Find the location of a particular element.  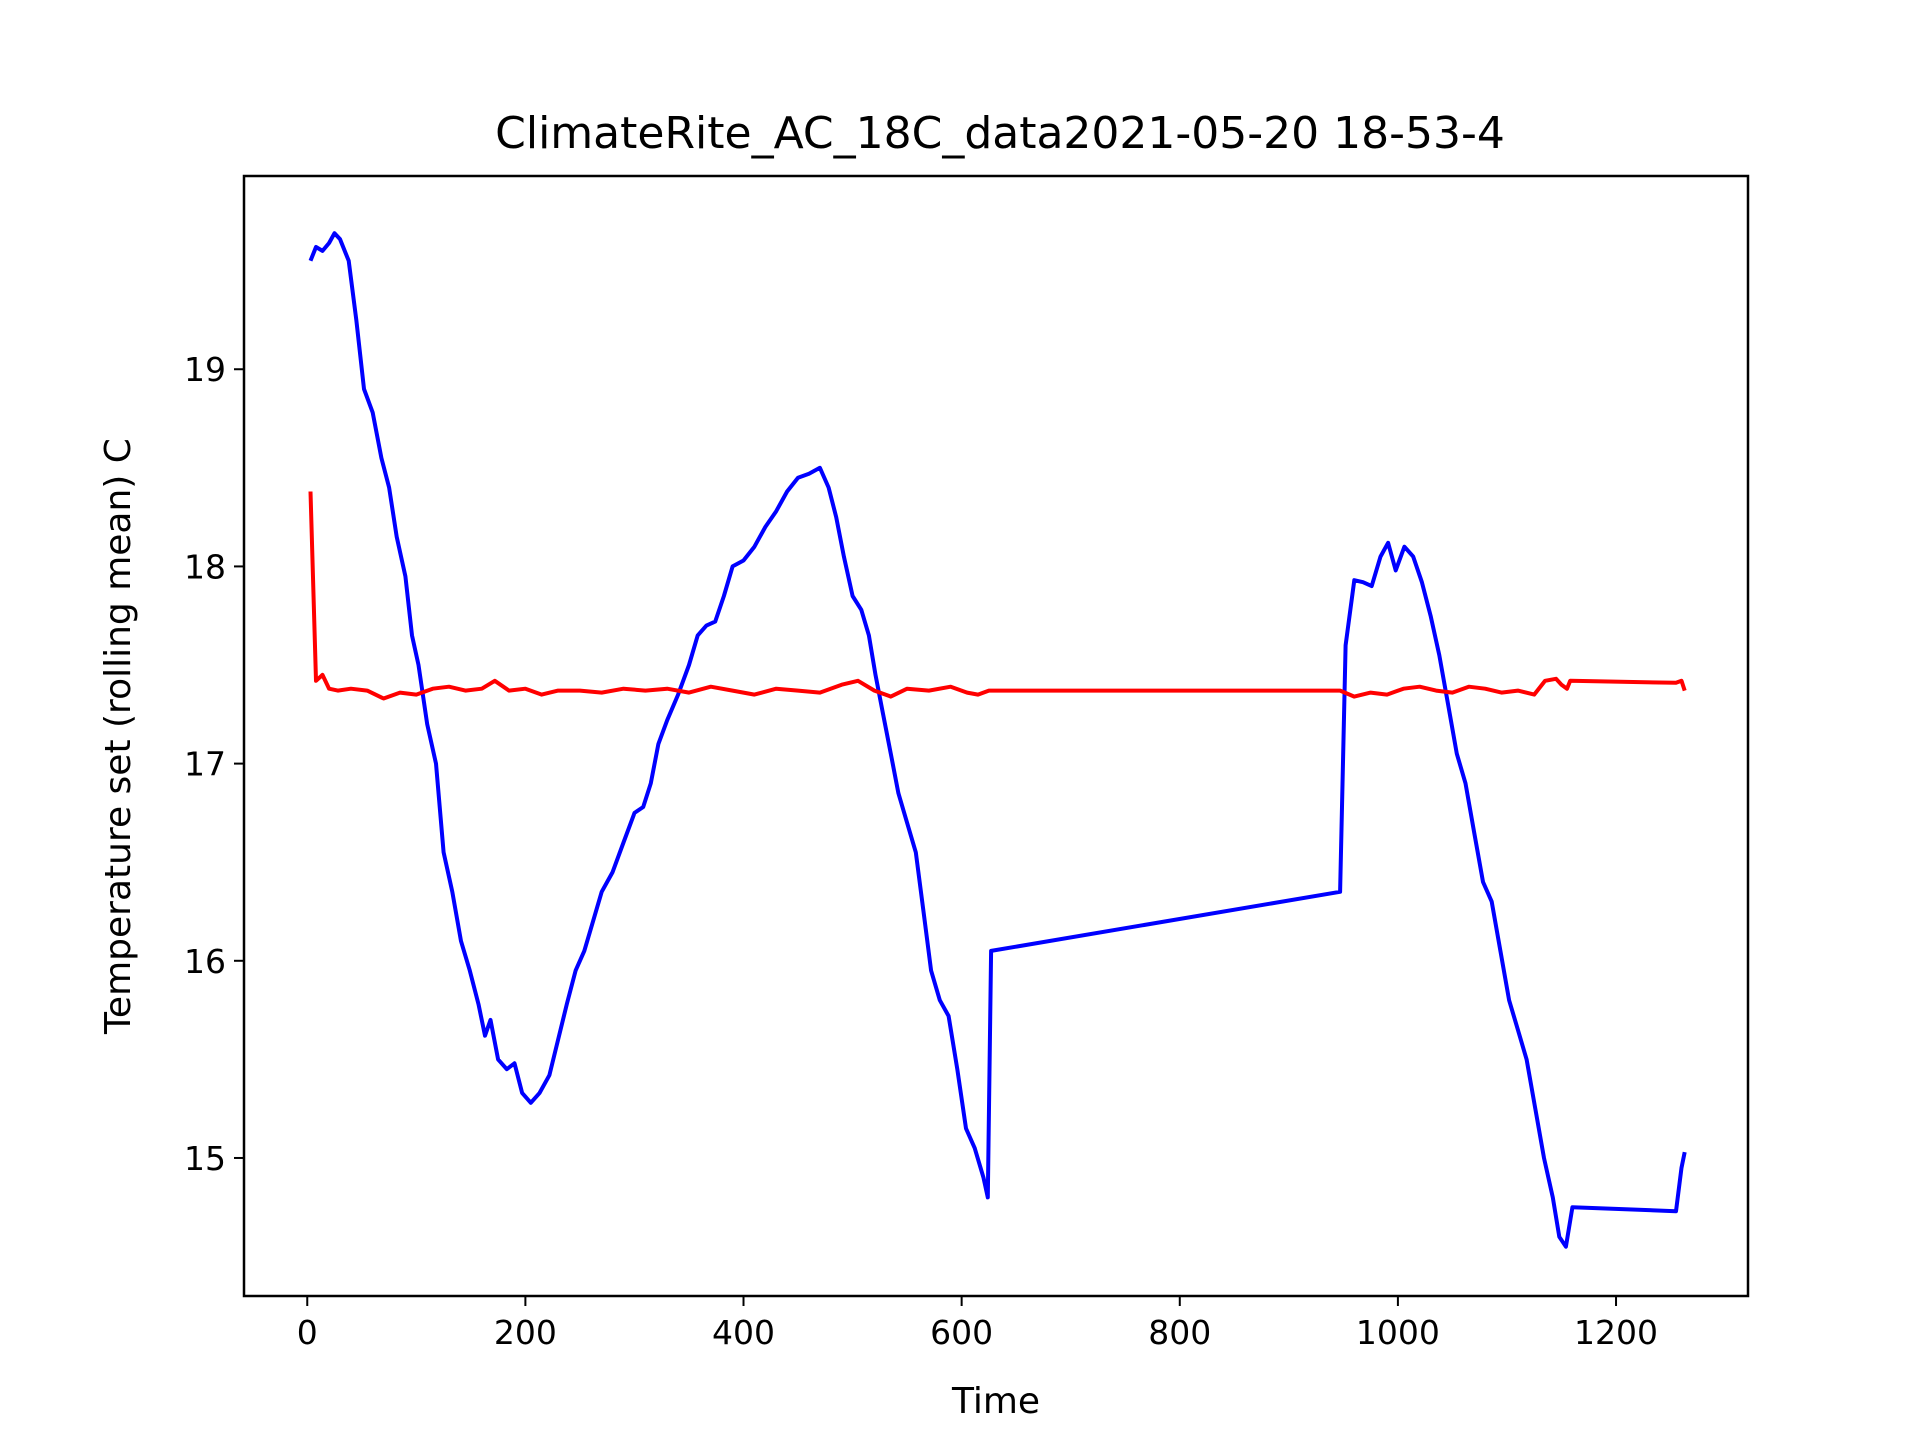

x-tick-label: 200 is located at coordinates (525, 1332).